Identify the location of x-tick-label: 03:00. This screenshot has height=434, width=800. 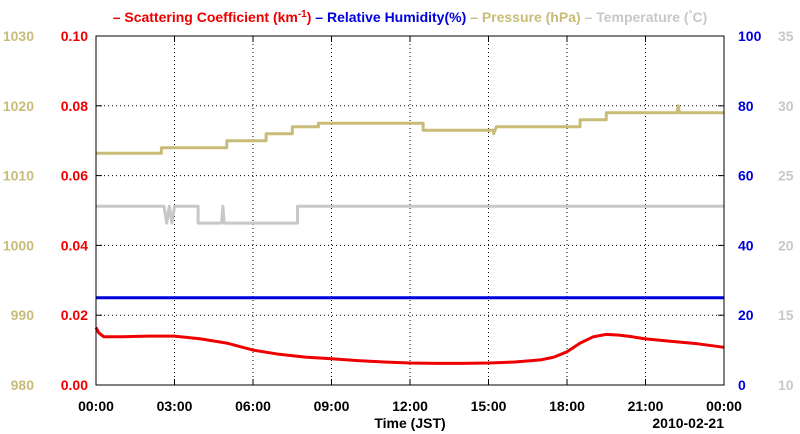
(175, 406).